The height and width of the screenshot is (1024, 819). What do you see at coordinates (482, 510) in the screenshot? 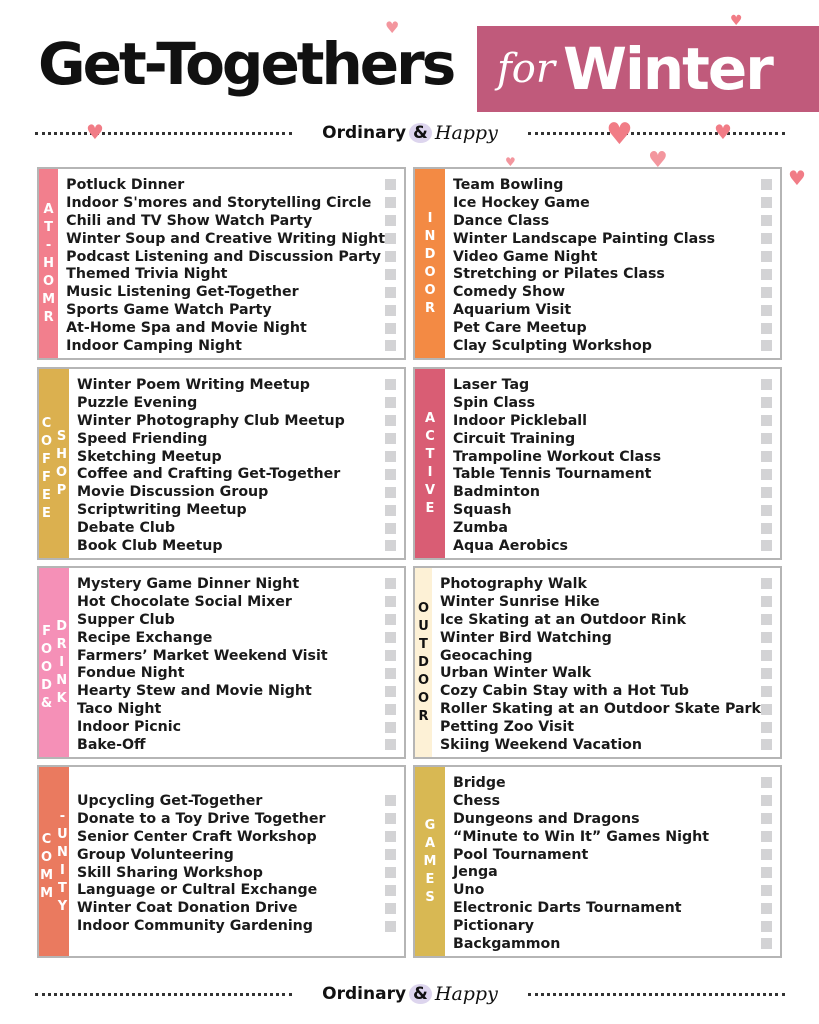
I see `activity-label: Squash` at bounding box center [482, 510].